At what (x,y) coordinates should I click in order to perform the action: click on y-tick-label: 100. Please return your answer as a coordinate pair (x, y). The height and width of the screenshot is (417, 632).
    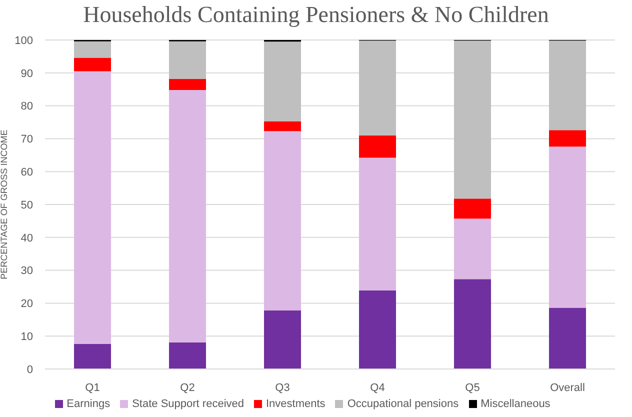
    Looking at the image, I should click on (23, 40).